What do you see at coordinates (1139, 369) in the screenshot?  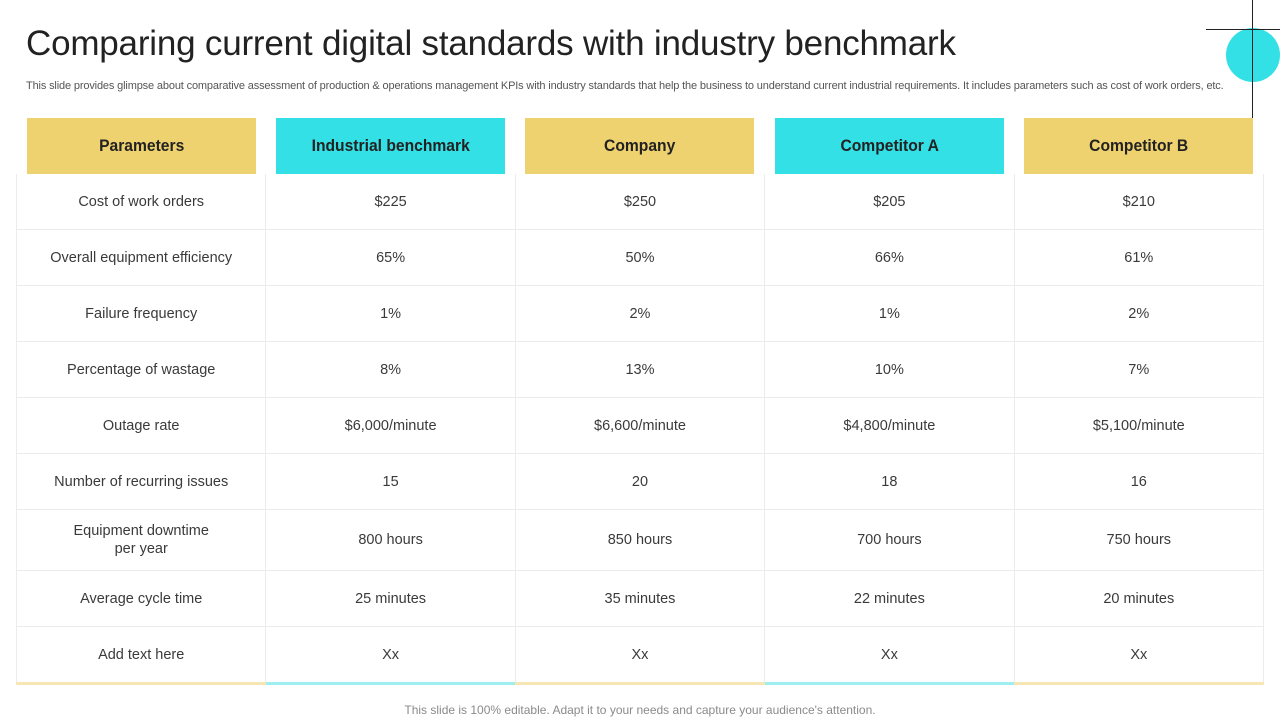 I see `cell-competitor-b: 7%` at bounding box center [1139, 369].